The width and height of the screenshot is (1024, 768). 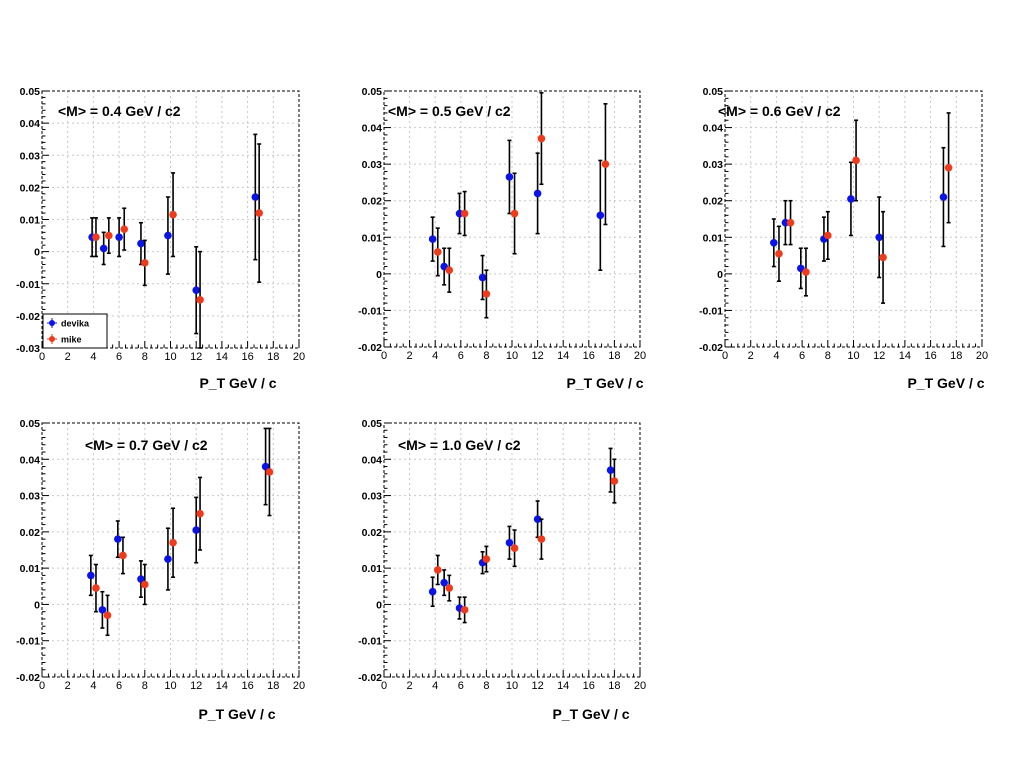 I want to click on x-tick-label: 14, so click(x=905, y=356).